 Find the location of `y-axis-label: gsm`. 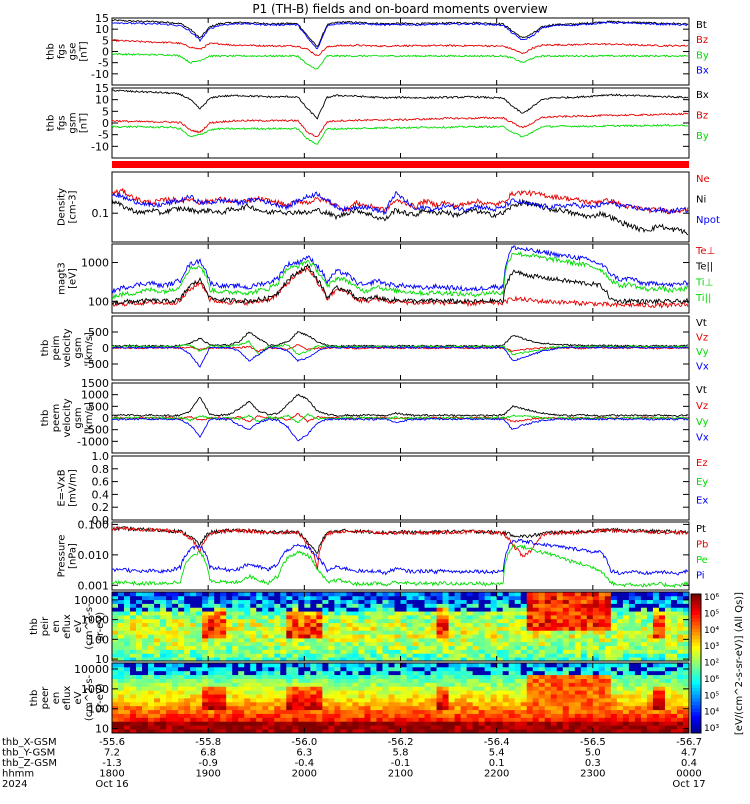

y-axis-label: gsm is located at coordinates (78, 417).